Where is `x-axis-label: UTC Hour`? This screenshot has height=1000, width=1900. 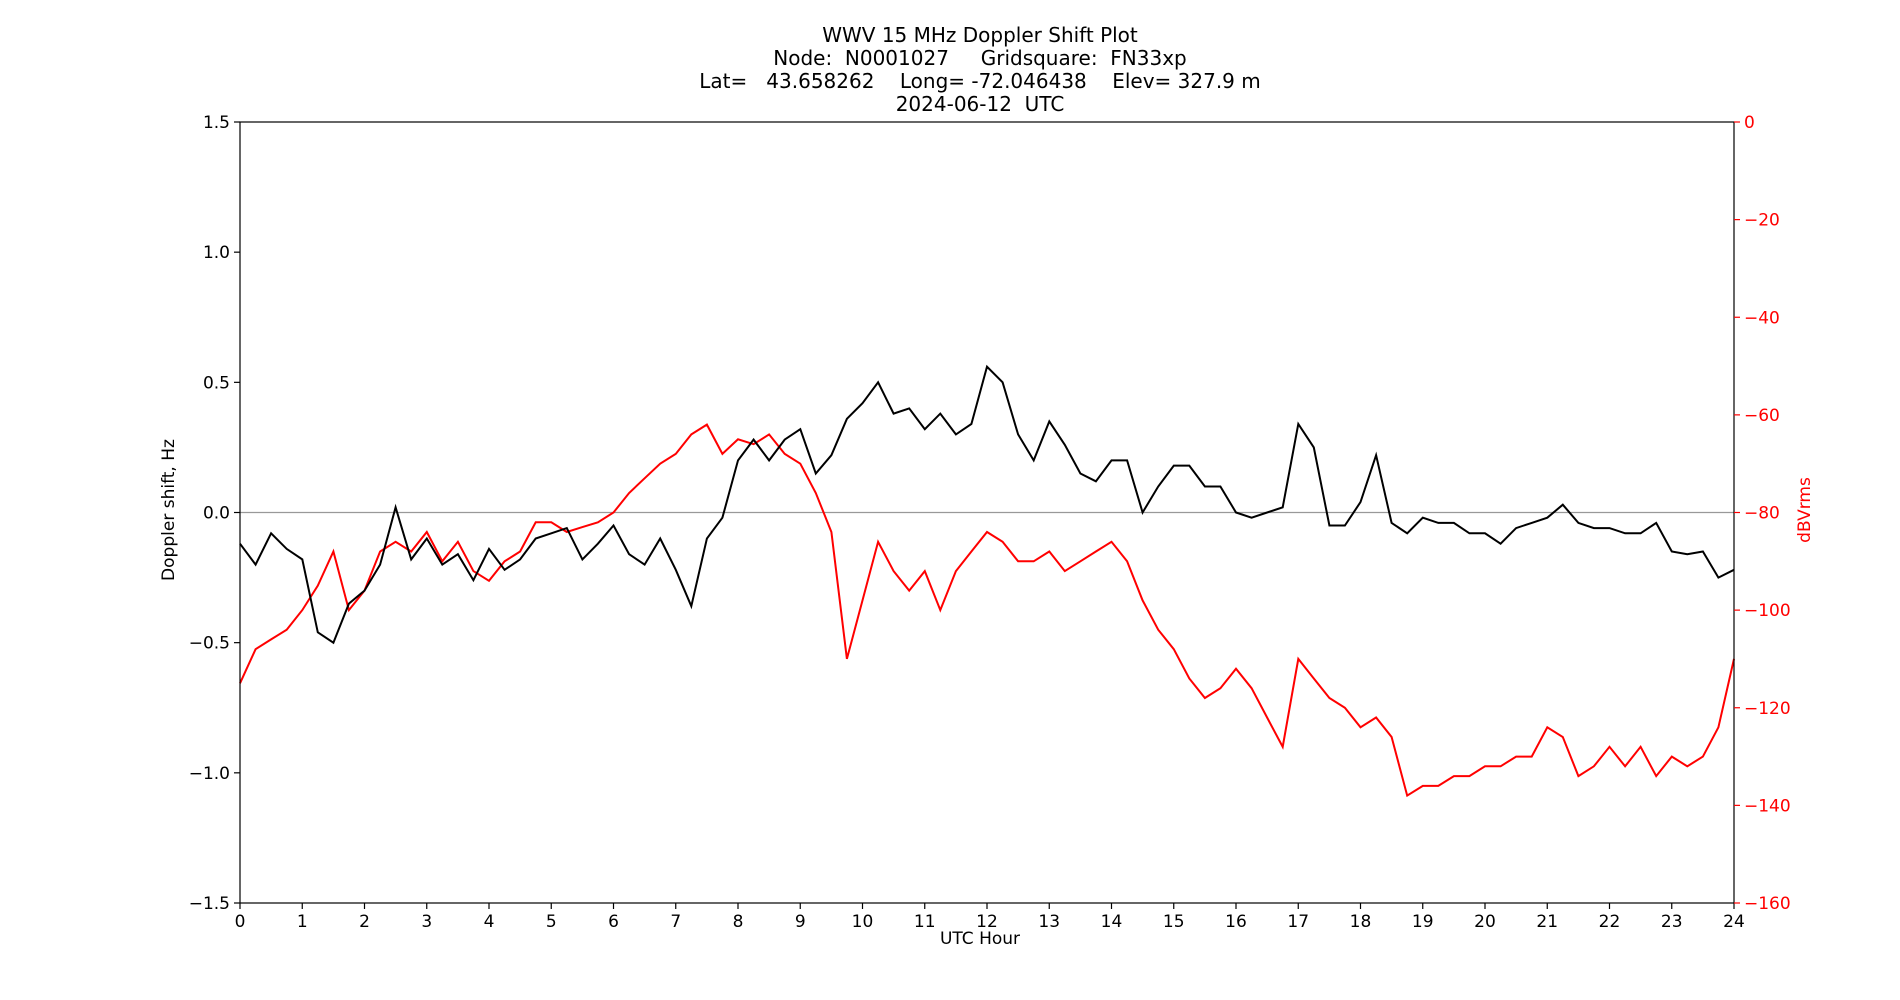
x-axis-label: UTC Hour is located at coordinates (980, 939).